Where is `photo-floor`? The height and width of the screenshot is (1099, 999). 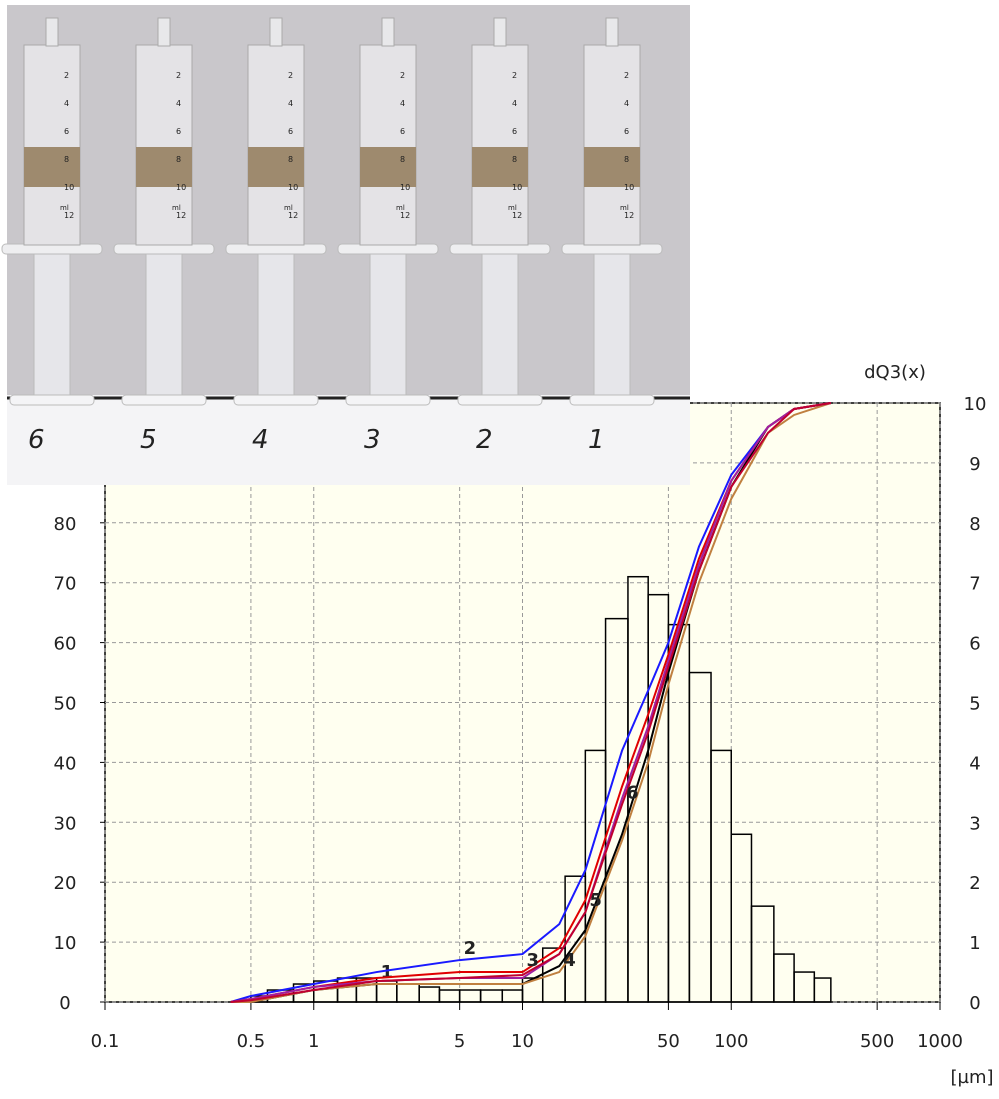
photo-floor is located at coordinates (348, 440).